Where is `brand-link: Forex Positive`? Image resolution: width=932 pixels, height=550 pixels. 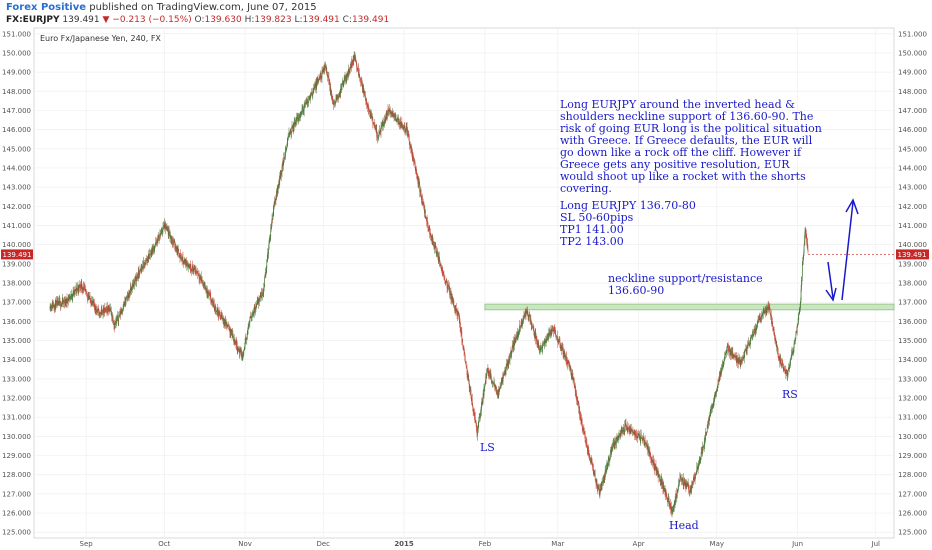
brand-link: Forex Positive is located at coordinates (46, 7).